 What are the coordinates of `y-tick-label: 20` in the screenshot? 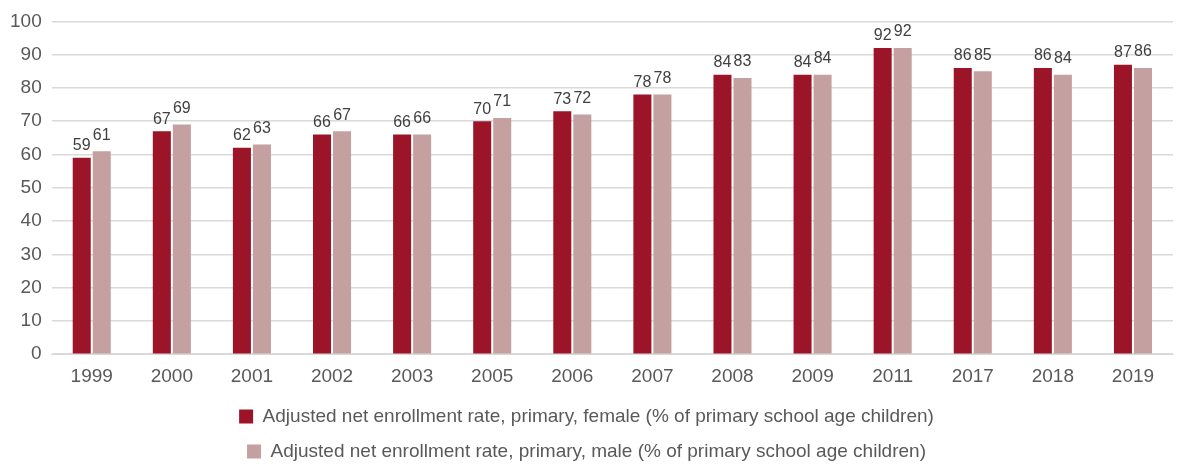 It's located at (31, 286).